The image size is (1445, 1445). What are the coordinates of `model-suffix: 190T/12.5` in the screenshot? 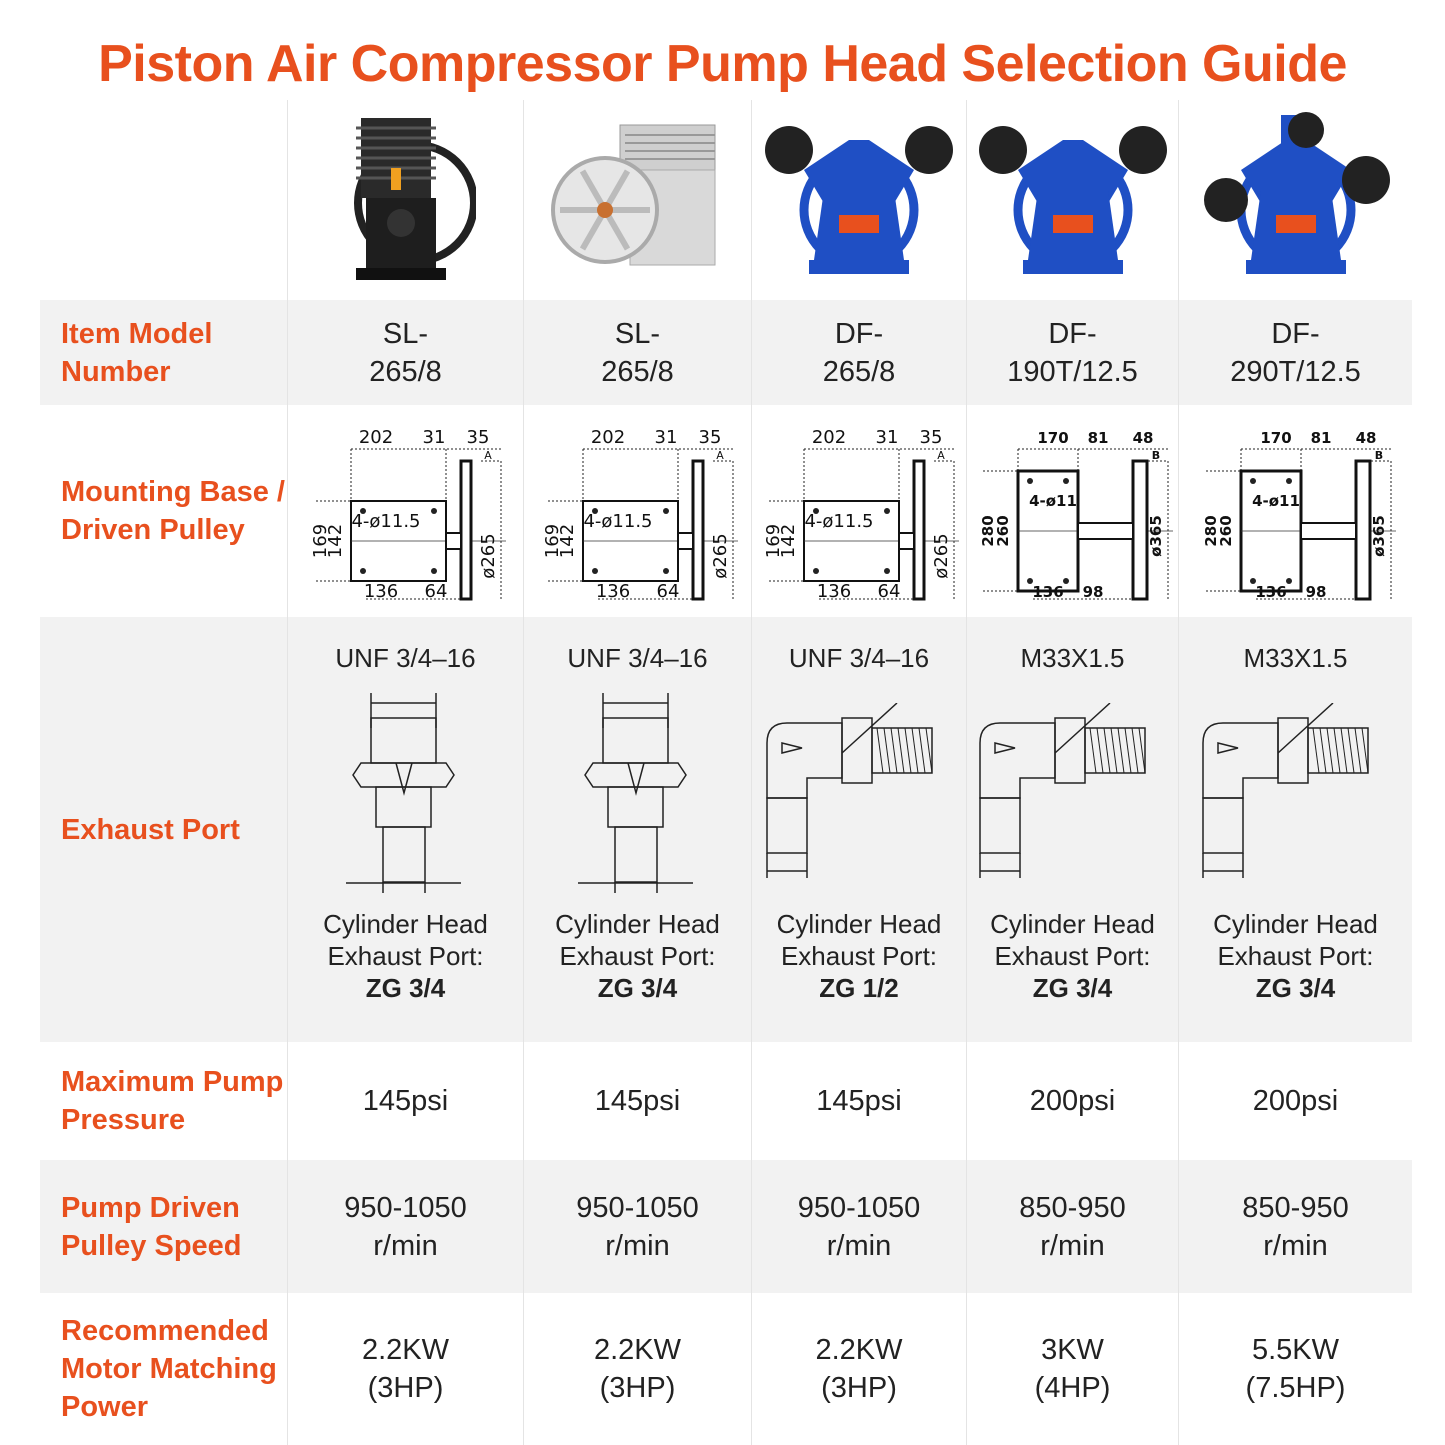 It's located at (1072, 371).